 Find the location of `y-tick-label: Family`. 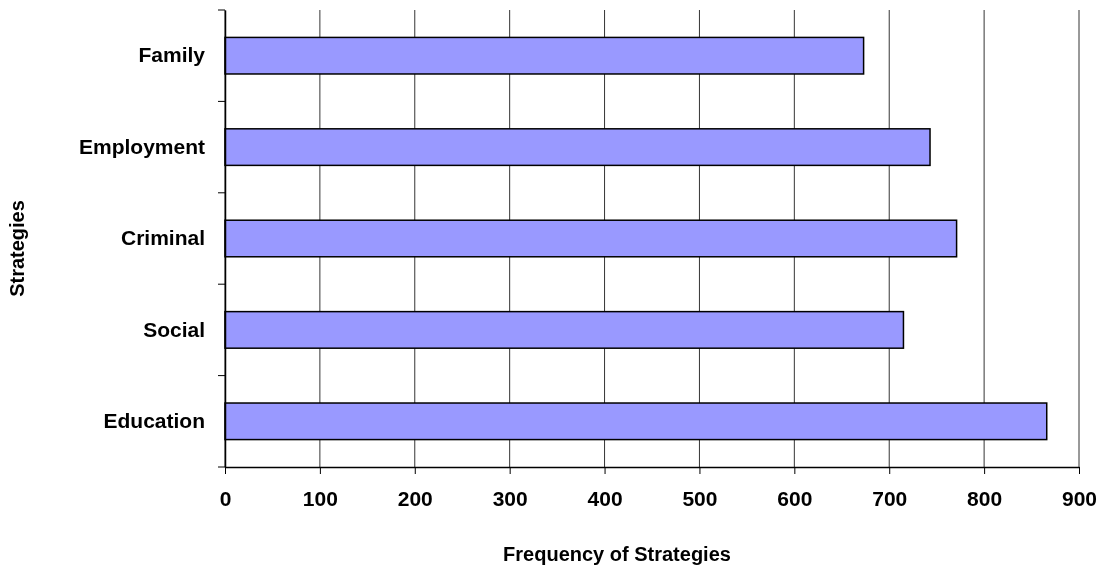

y-tick-label: Family is located at coordinates (172, 55).